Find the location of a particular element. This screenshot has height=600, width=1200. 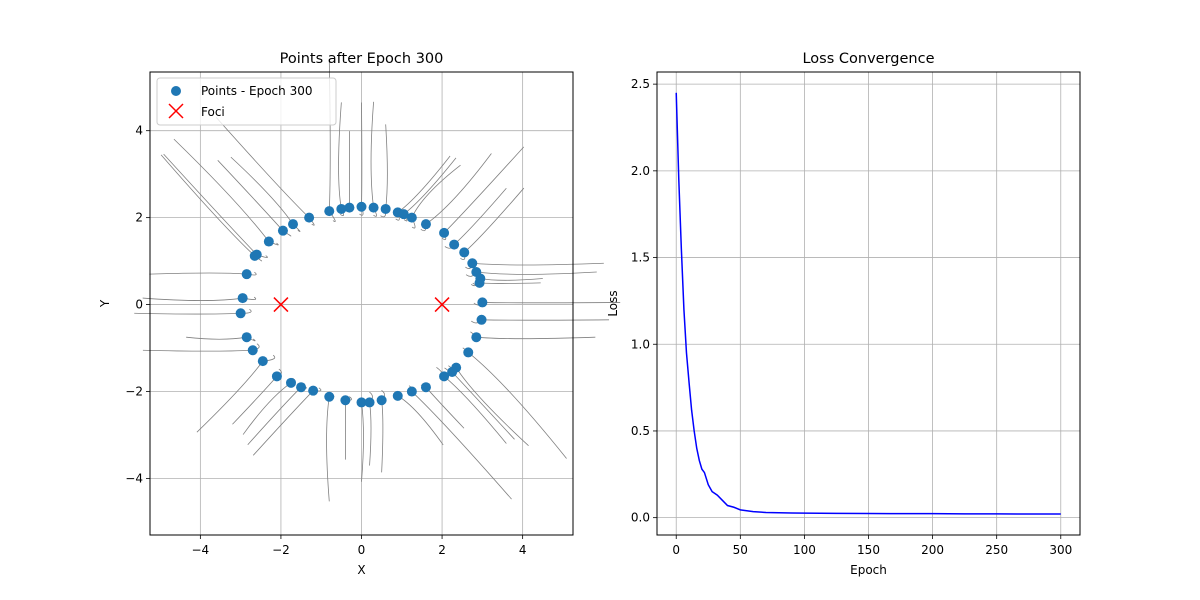

foci-series is located at coordinates (361, 305).